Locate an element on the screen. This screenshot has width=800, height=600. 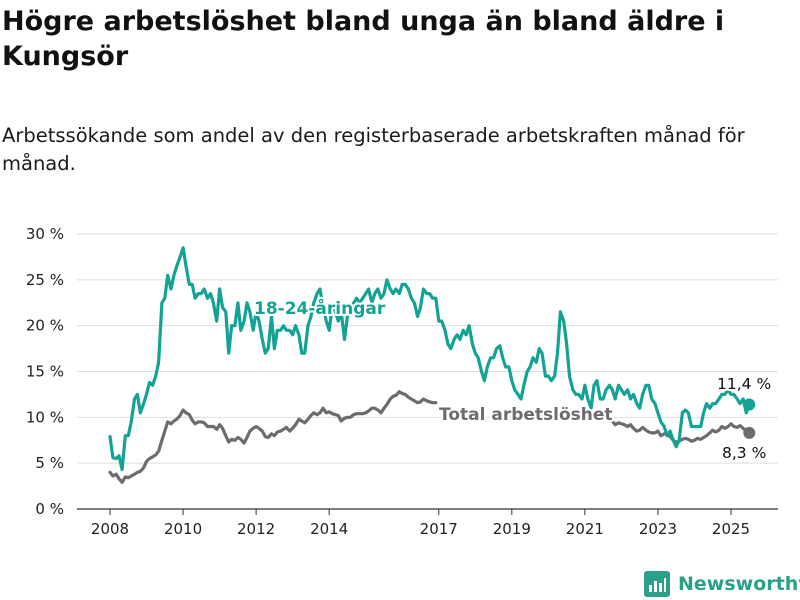
end-point-total is located at coordinates (749, 432).